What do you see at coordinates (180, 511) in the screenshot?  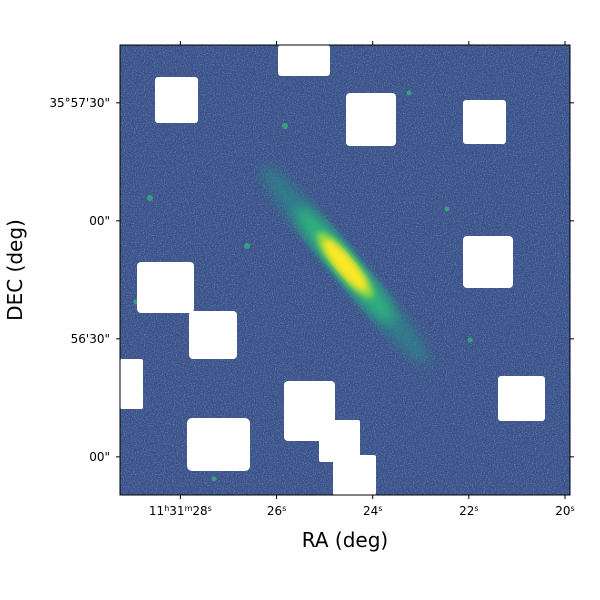 I see `x-tick-label: 11h31m28s` at bounding box center [180, 511].